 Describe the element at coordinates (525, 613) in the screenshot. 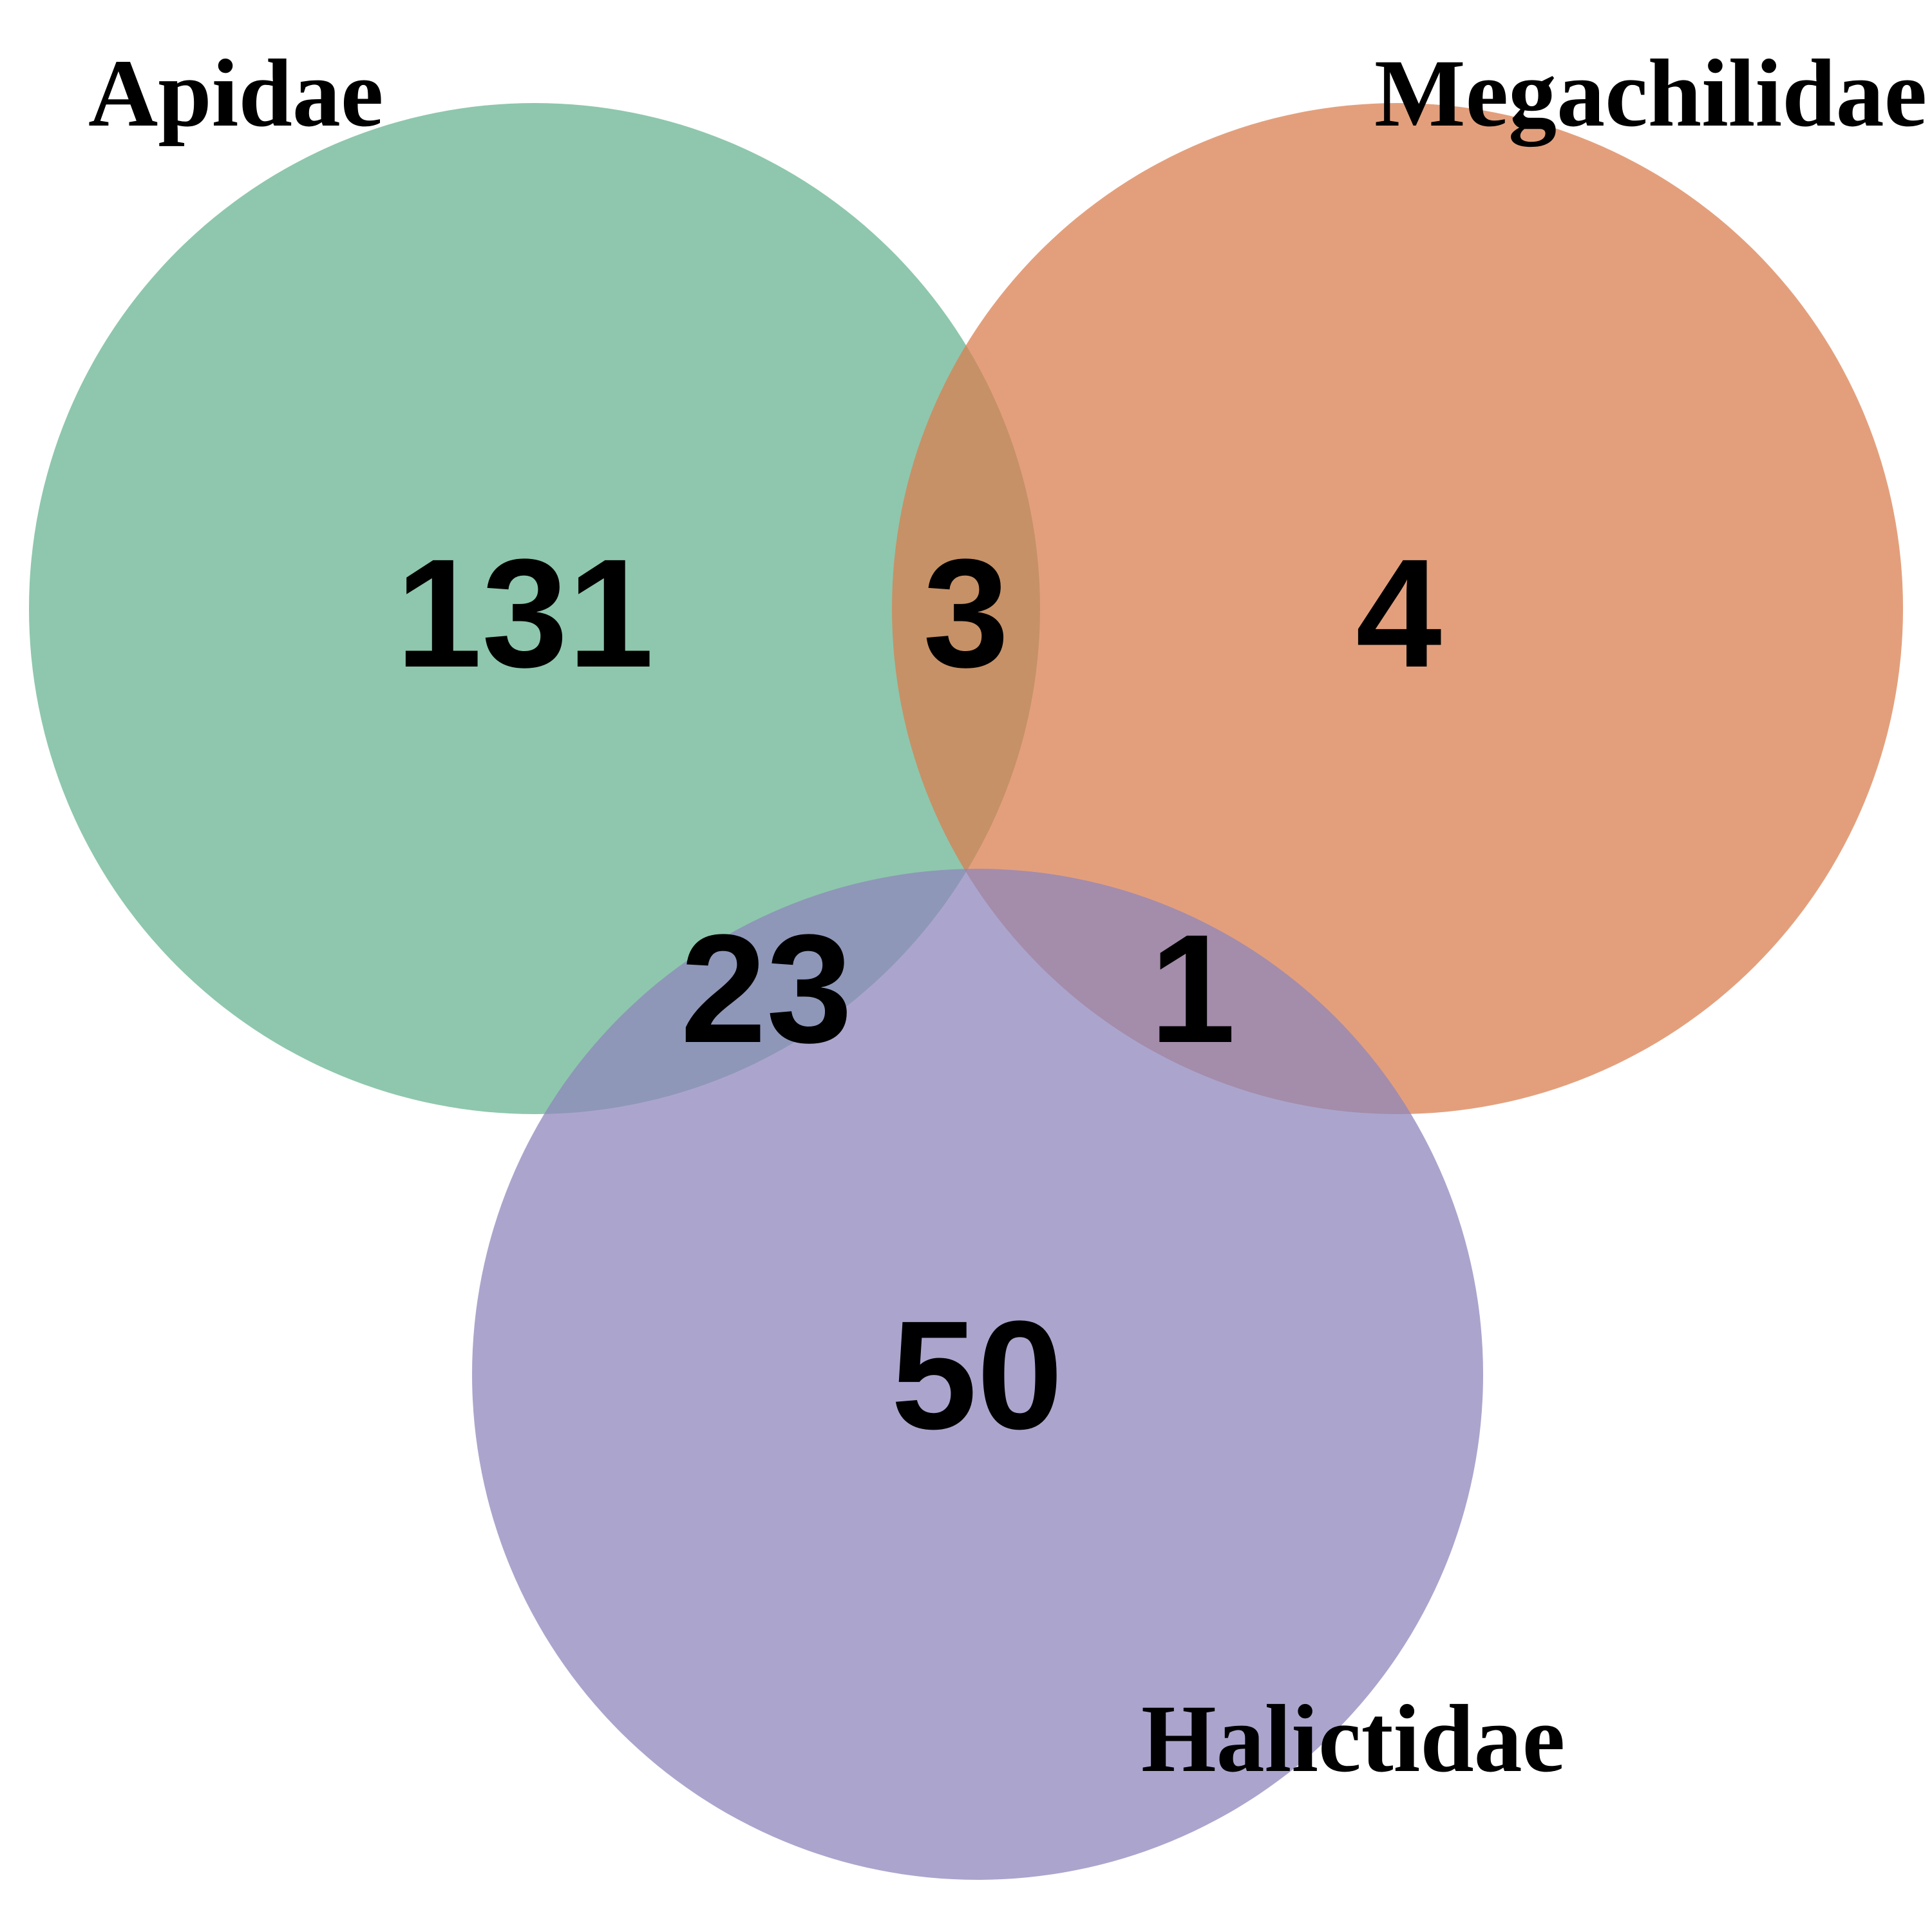

I see `count-apidae-only: 131` at that location.